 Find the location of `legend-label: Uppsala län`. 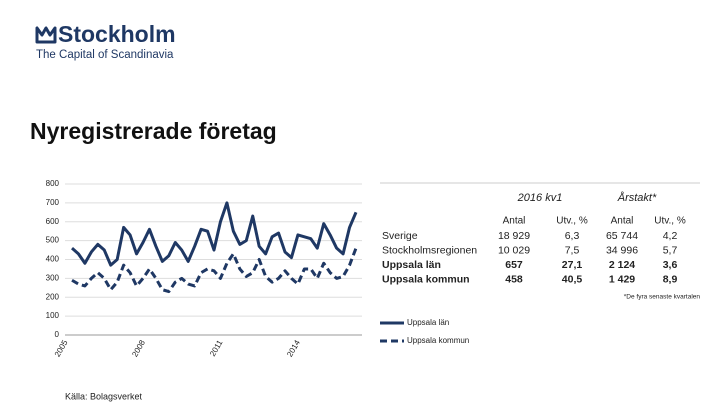

legend-label: Uppsala län is located at coordinates (428, 322).